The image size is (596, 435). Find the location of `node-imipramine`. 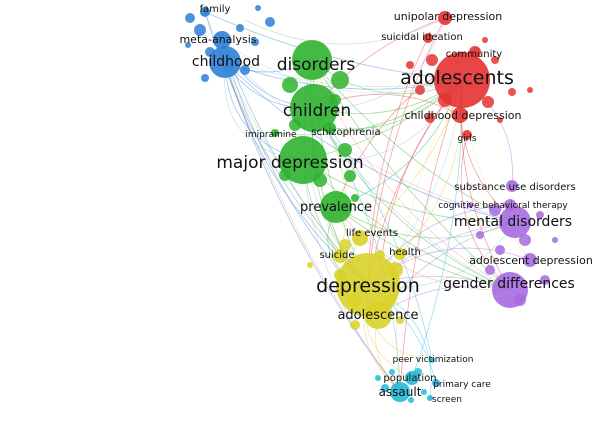

node-imipramine is located at coordinates (275, 133).